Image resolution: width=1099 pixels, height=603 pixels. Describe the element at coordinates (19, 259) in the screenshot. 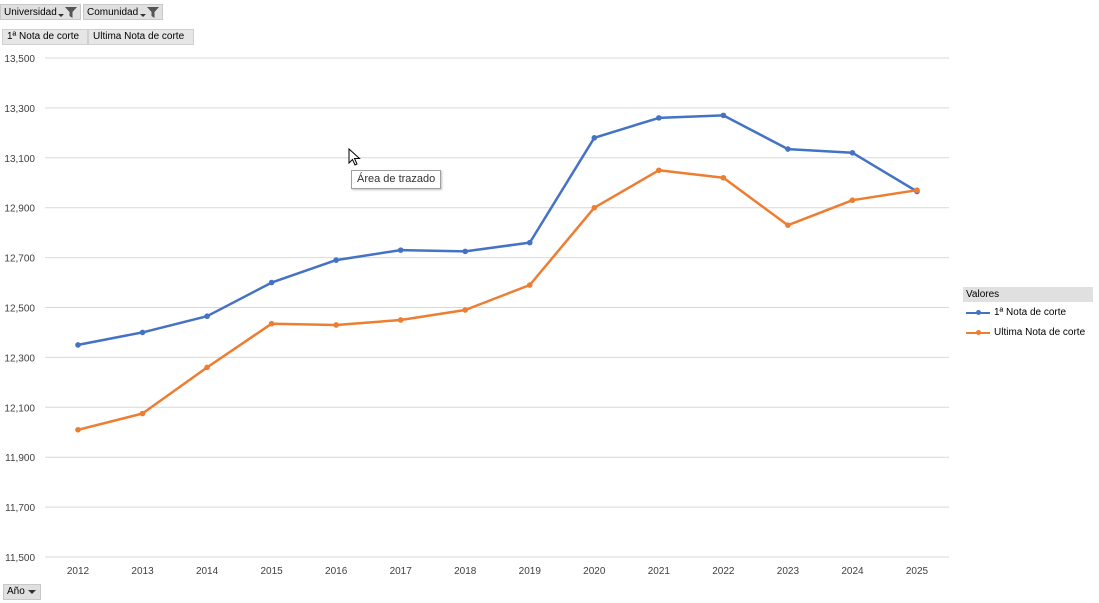

I see `y-tick-label: 12,700` at that location.